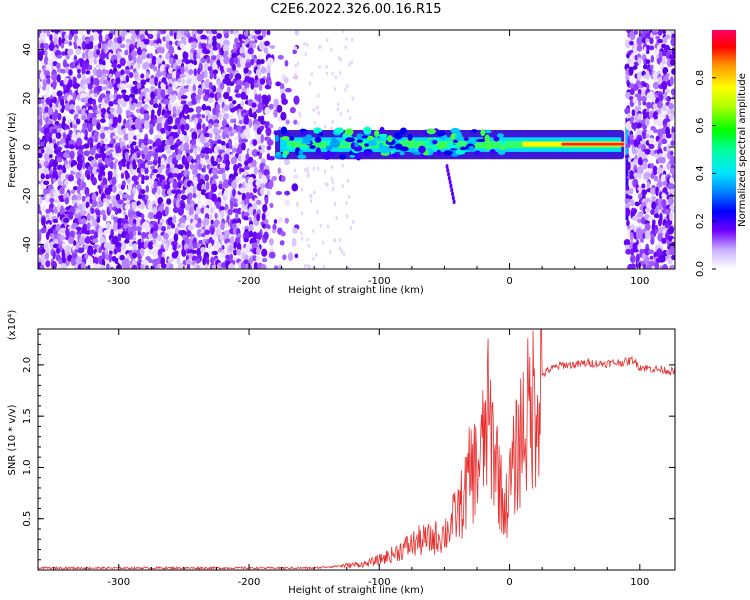 Image resolution: width=750 pixels, height=600 pixels. I want to click on colorbar-tick-label: 0.6, so click(700, 126).